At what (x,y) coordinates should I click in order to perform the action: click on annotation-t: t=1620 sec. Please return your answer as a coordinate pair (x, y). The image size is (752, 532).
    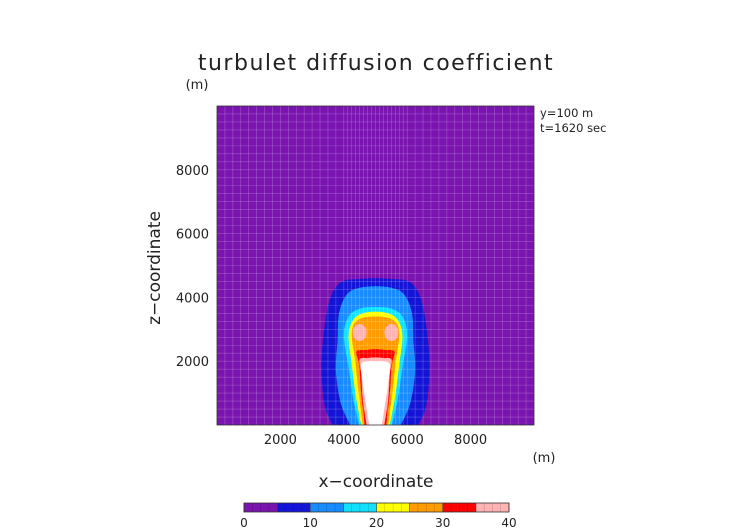
    Looking at the image, I should click on (573, 128).